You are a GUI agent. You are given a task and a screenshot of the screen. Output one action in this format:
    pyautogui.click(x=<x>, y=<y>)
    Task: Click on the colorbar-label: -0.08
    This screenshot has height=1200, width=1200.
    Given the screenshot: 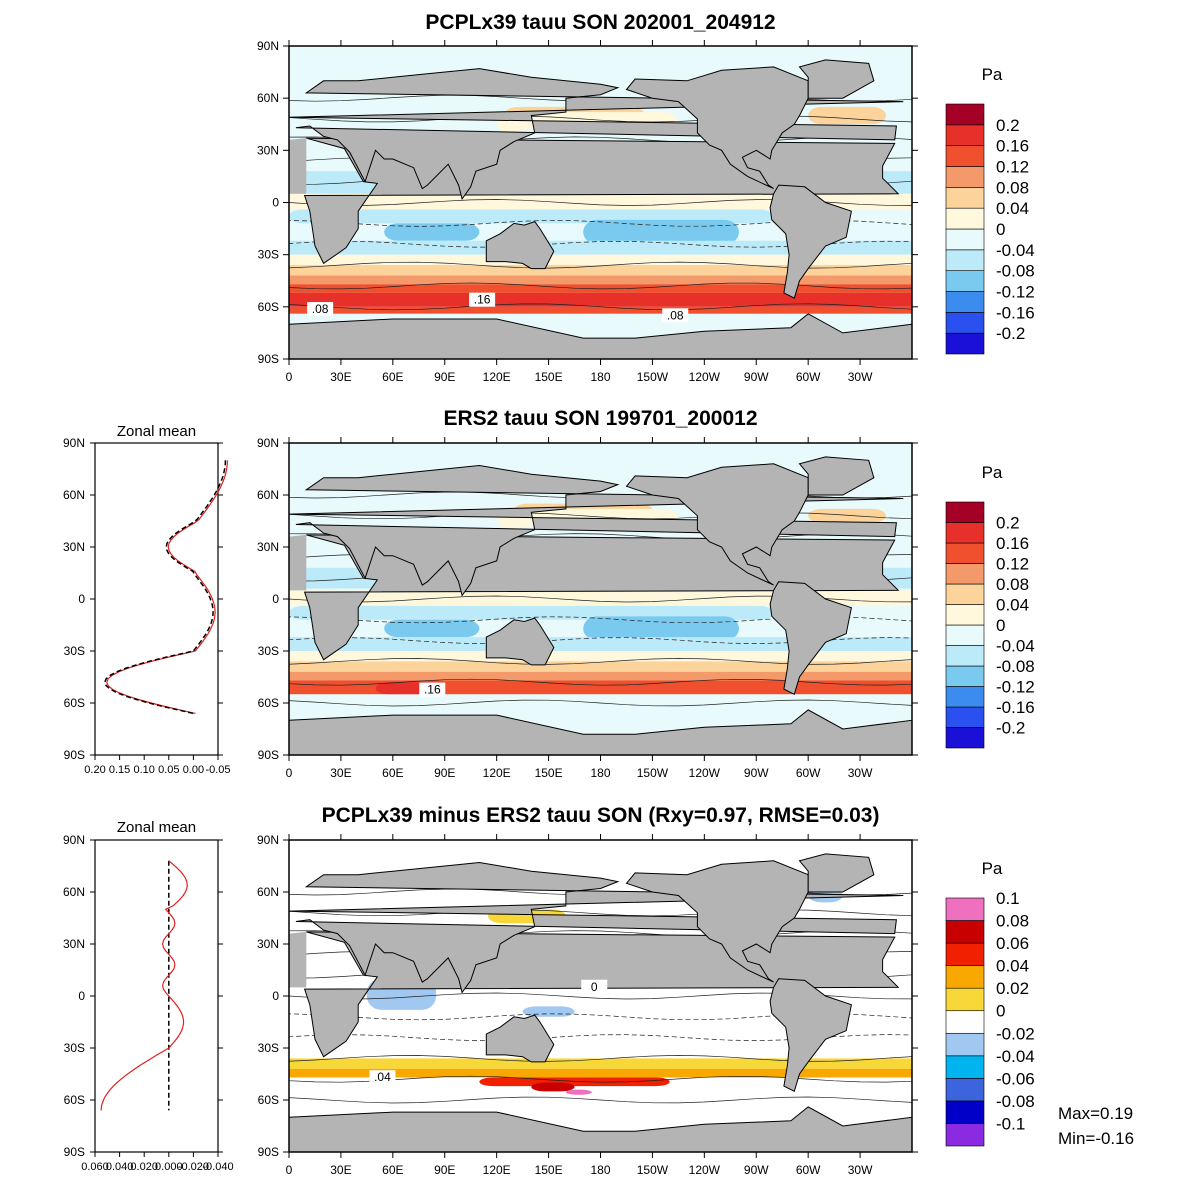 What is the action you would take?
    pyautogui.click(x=1015, y=271)
    